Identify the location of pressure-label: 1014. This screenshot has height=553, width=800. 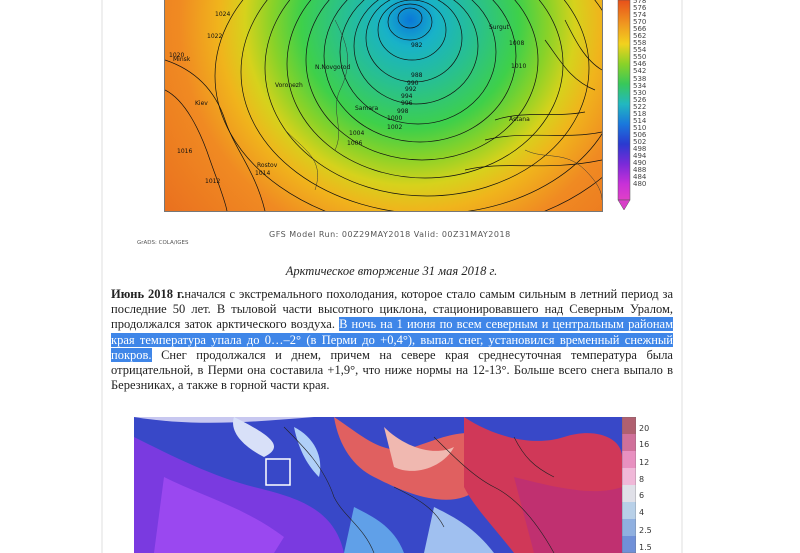
(263, 173).